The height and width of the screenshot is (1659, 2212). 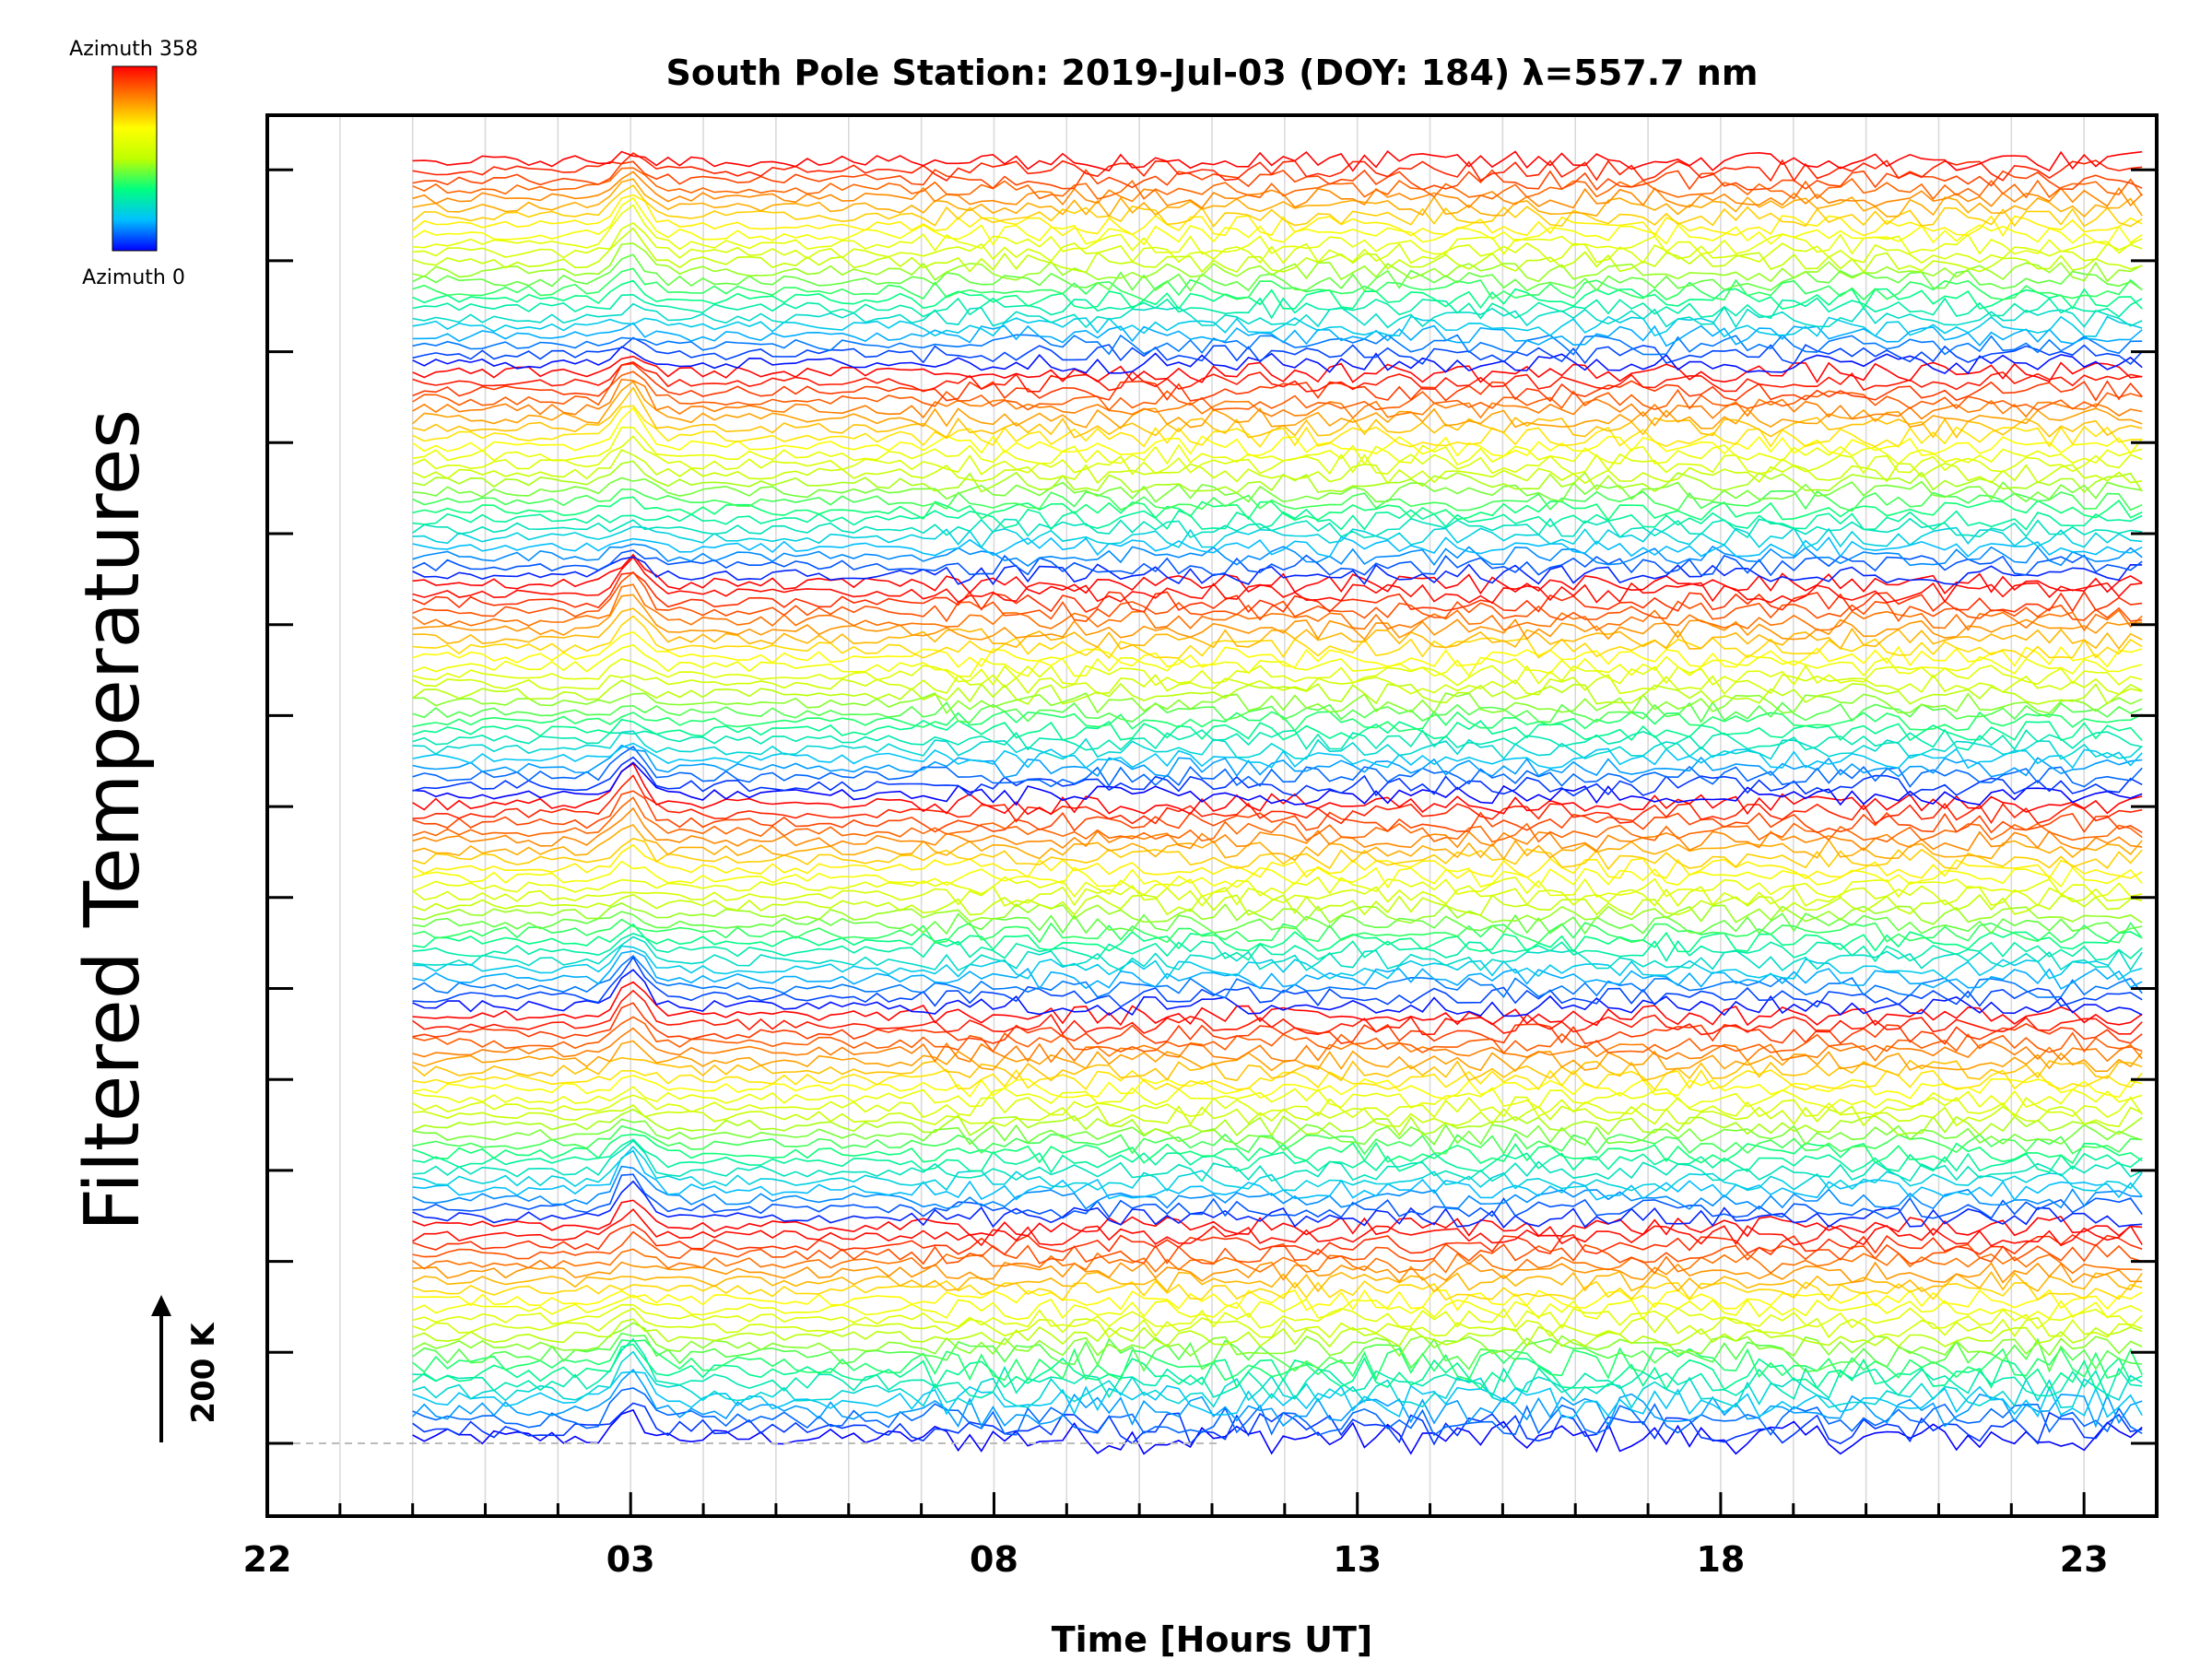 What do you see at coordinates (113, 820) in the screenshot?
I see `y-axis-label: Filtered Temperatures` at bounding box center [113, 820].